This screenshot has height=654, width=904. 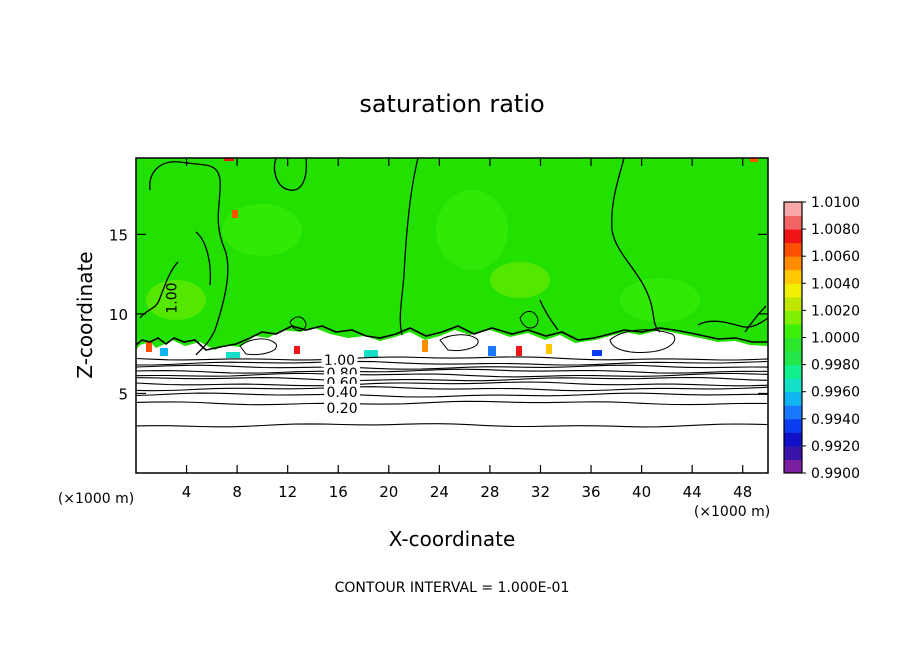 What do you see at coordinates (590, 492) in the screenshot?
I see `x-tick-label: 36` at bounding box center [590, 492].